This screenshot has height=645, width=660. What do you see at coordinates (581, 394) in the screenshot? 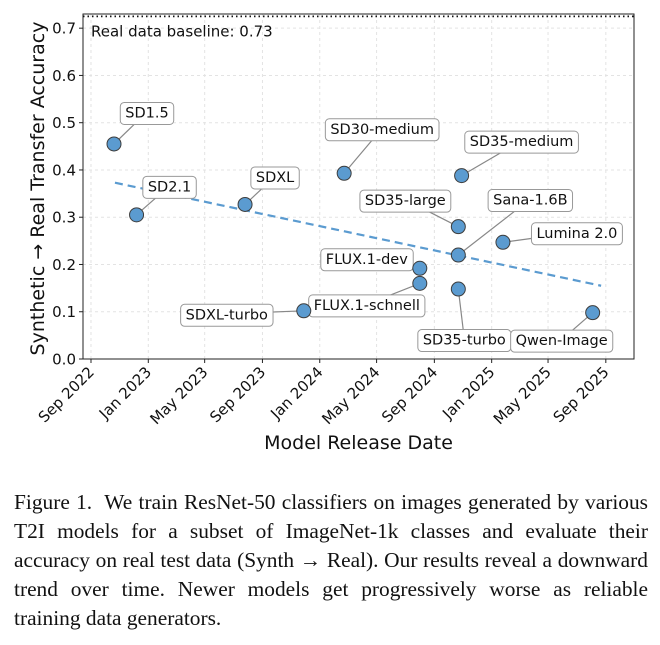
I see `x-tick-label: Sep 2025` at bounding box center [581, 394].